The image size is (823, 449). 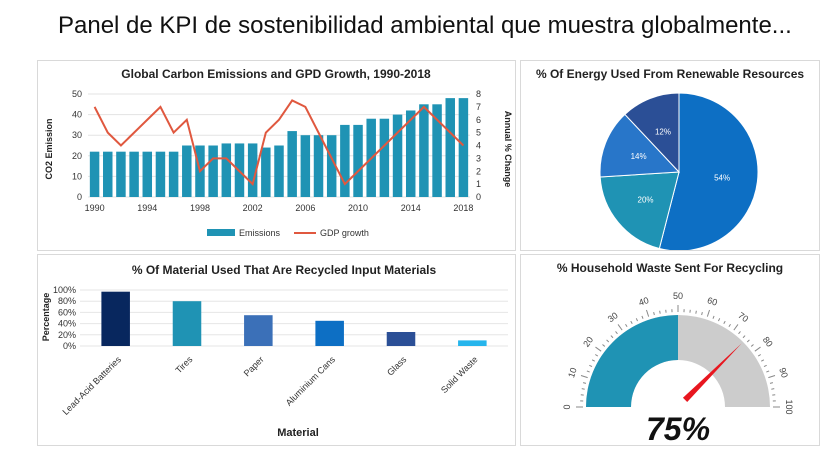 I want to click on gdp-y-tick: 4, so click(x=478, y=146).